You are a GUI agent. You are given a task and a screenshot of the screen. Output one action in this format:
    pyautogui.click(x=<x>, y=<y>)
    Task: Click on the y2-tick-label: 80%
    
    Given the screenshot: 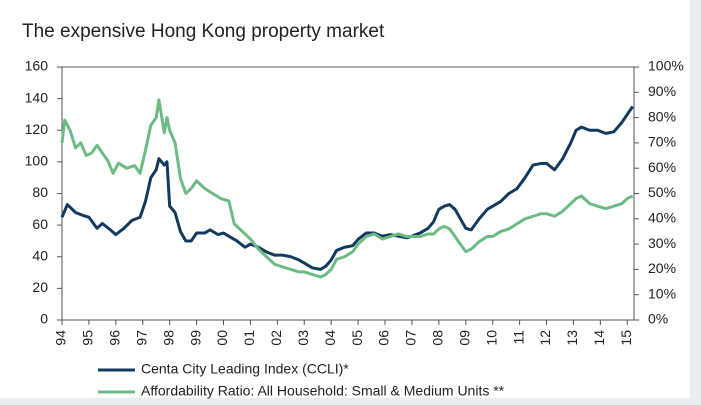 What is the action you would take?
    pyautogui.click(x=662, y=116)
    